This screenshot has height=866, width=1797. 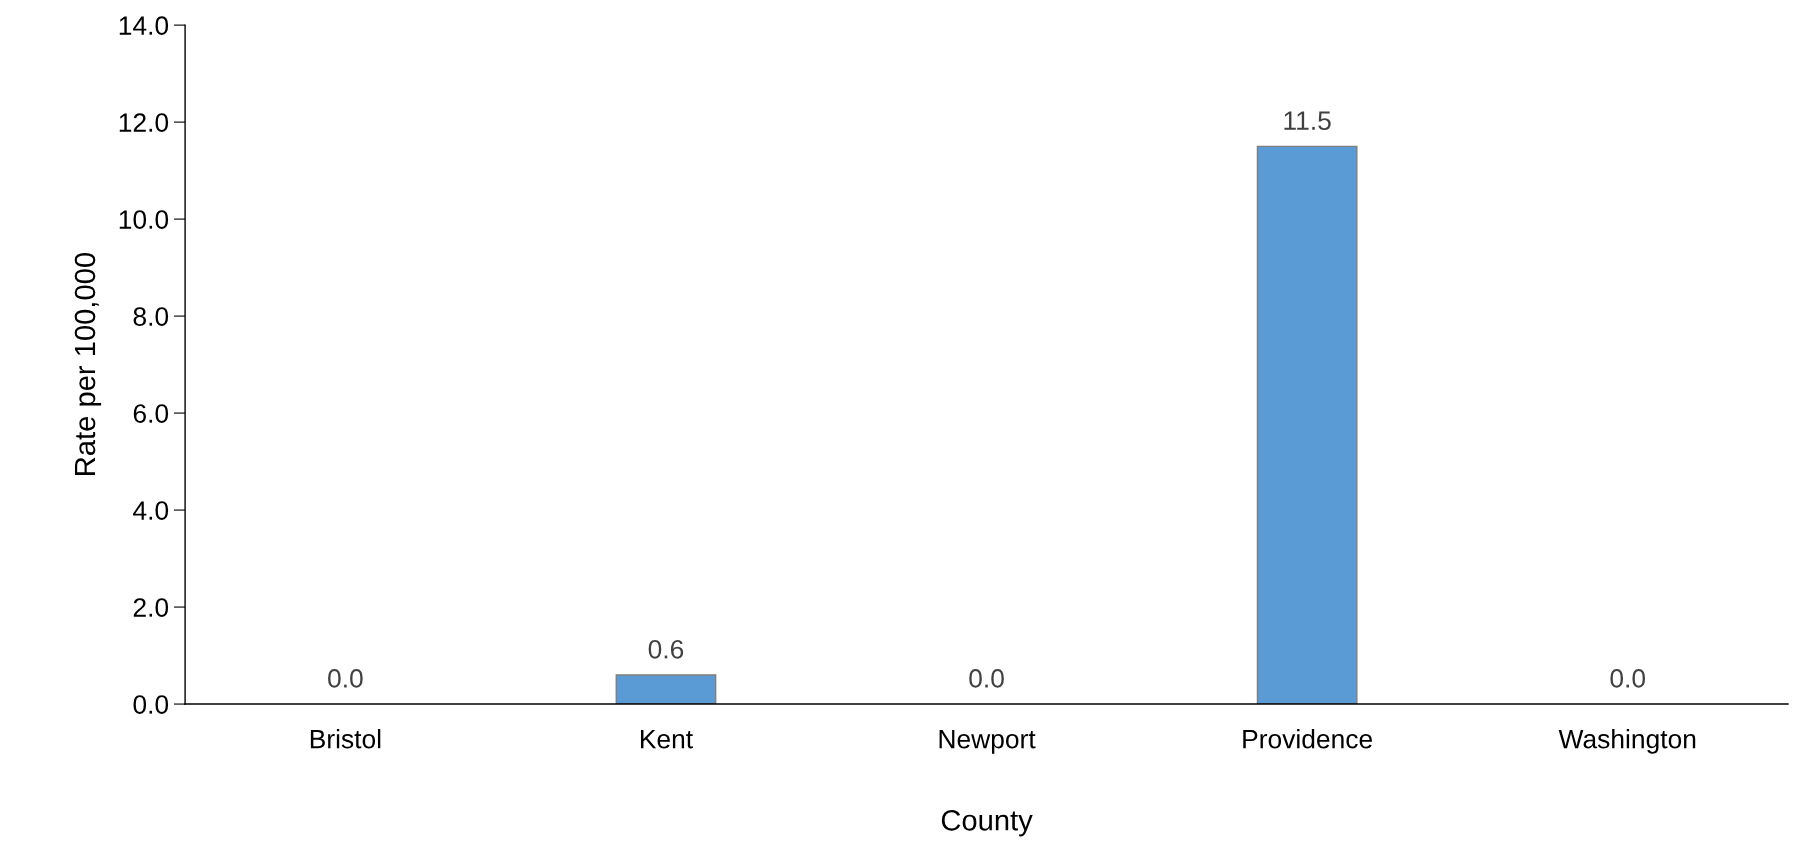 What do you see at coordinates (987, 823) in the screenshot?
I see `x-axis-title: County` at bounding box center [987, 823].